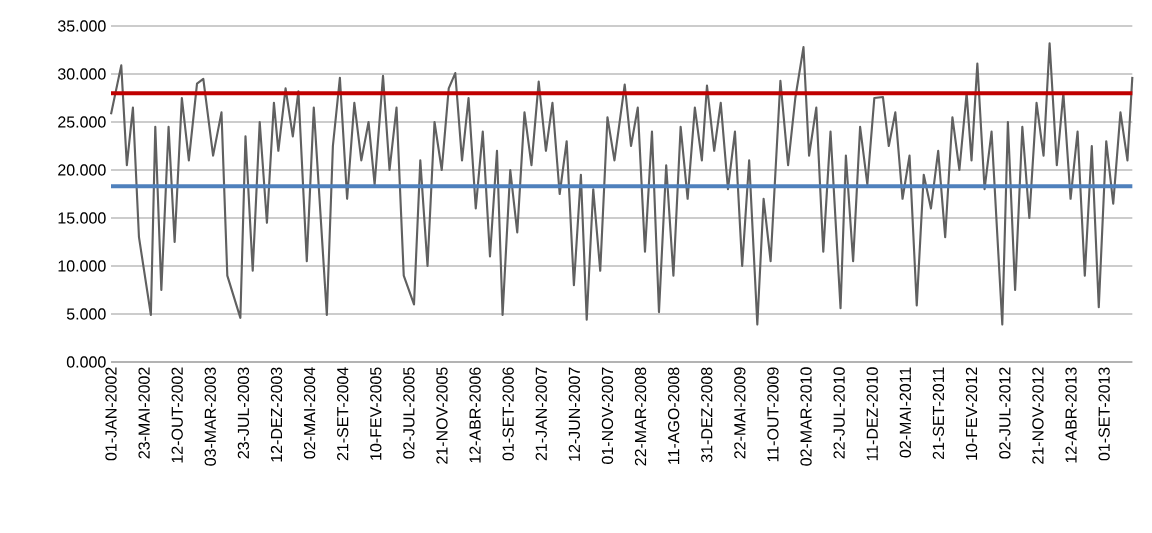 Image resolution: width=1152 pixels, height=533 pixels. I want to click on x-tick-label: 22-MAI-2009, so click(740, 413).